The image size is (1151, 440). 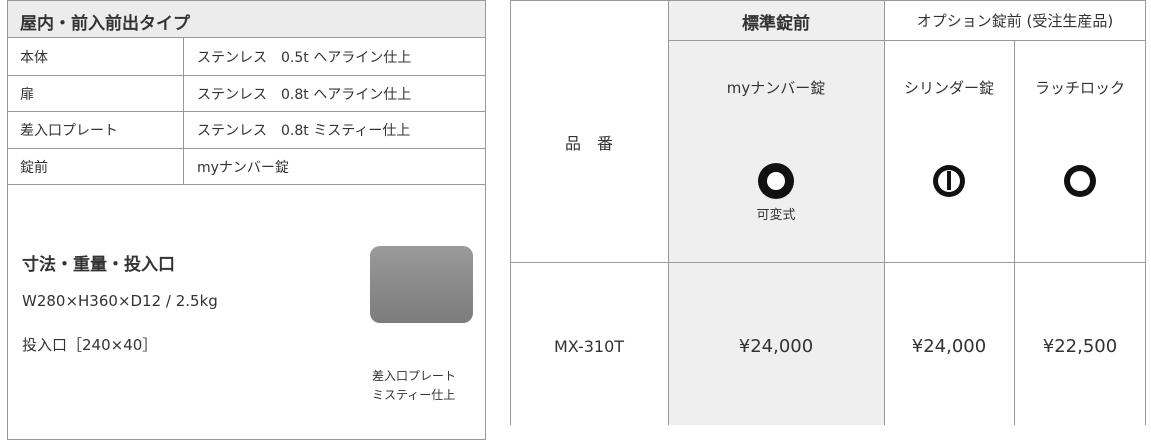 I want to click on plate-image, so click(x=421, y=284).